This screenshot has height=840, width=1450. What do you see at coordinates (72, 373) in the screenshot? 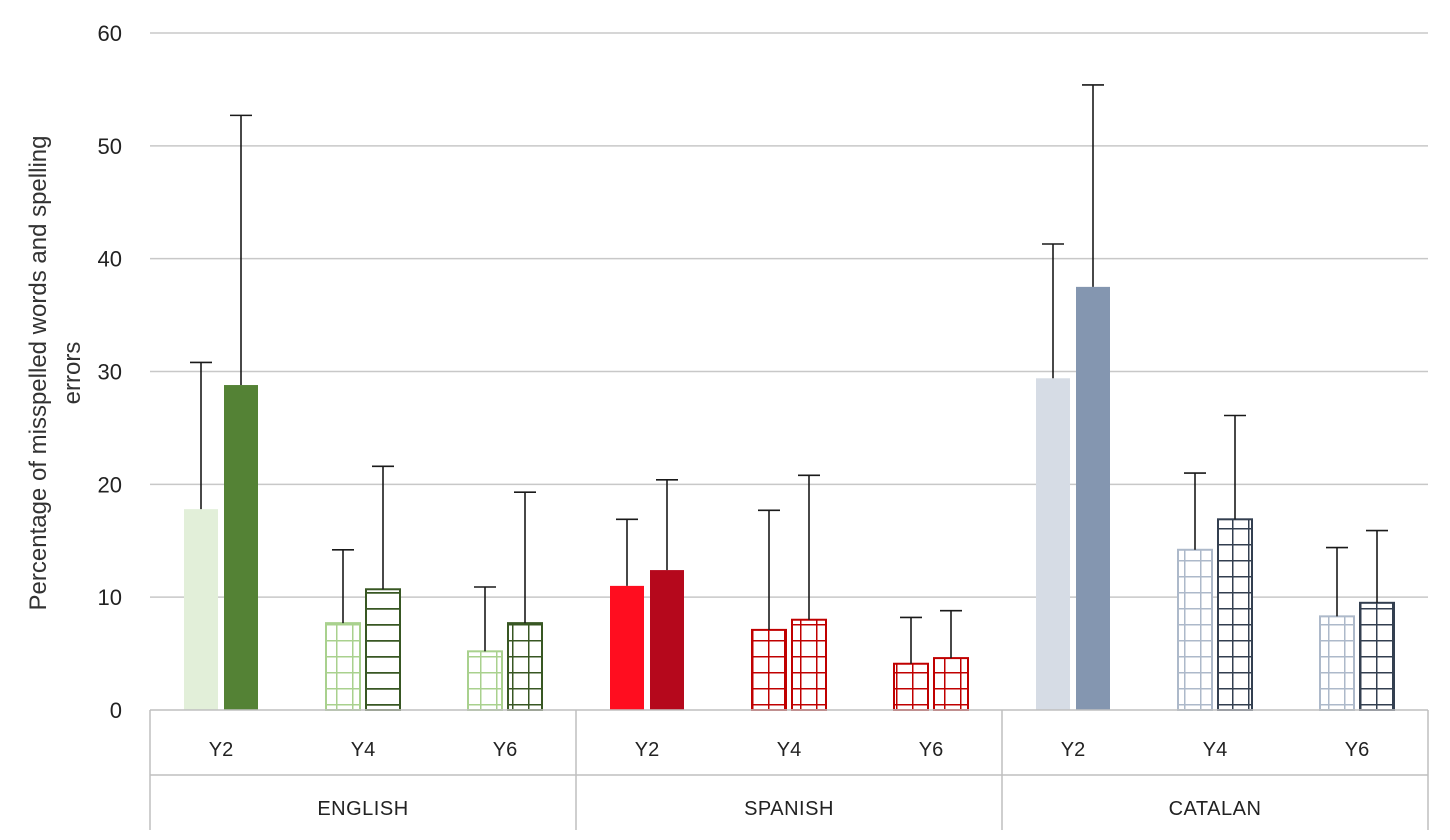
I see `y-axis-label-line-2: errors` at bounding box center [72, 373].